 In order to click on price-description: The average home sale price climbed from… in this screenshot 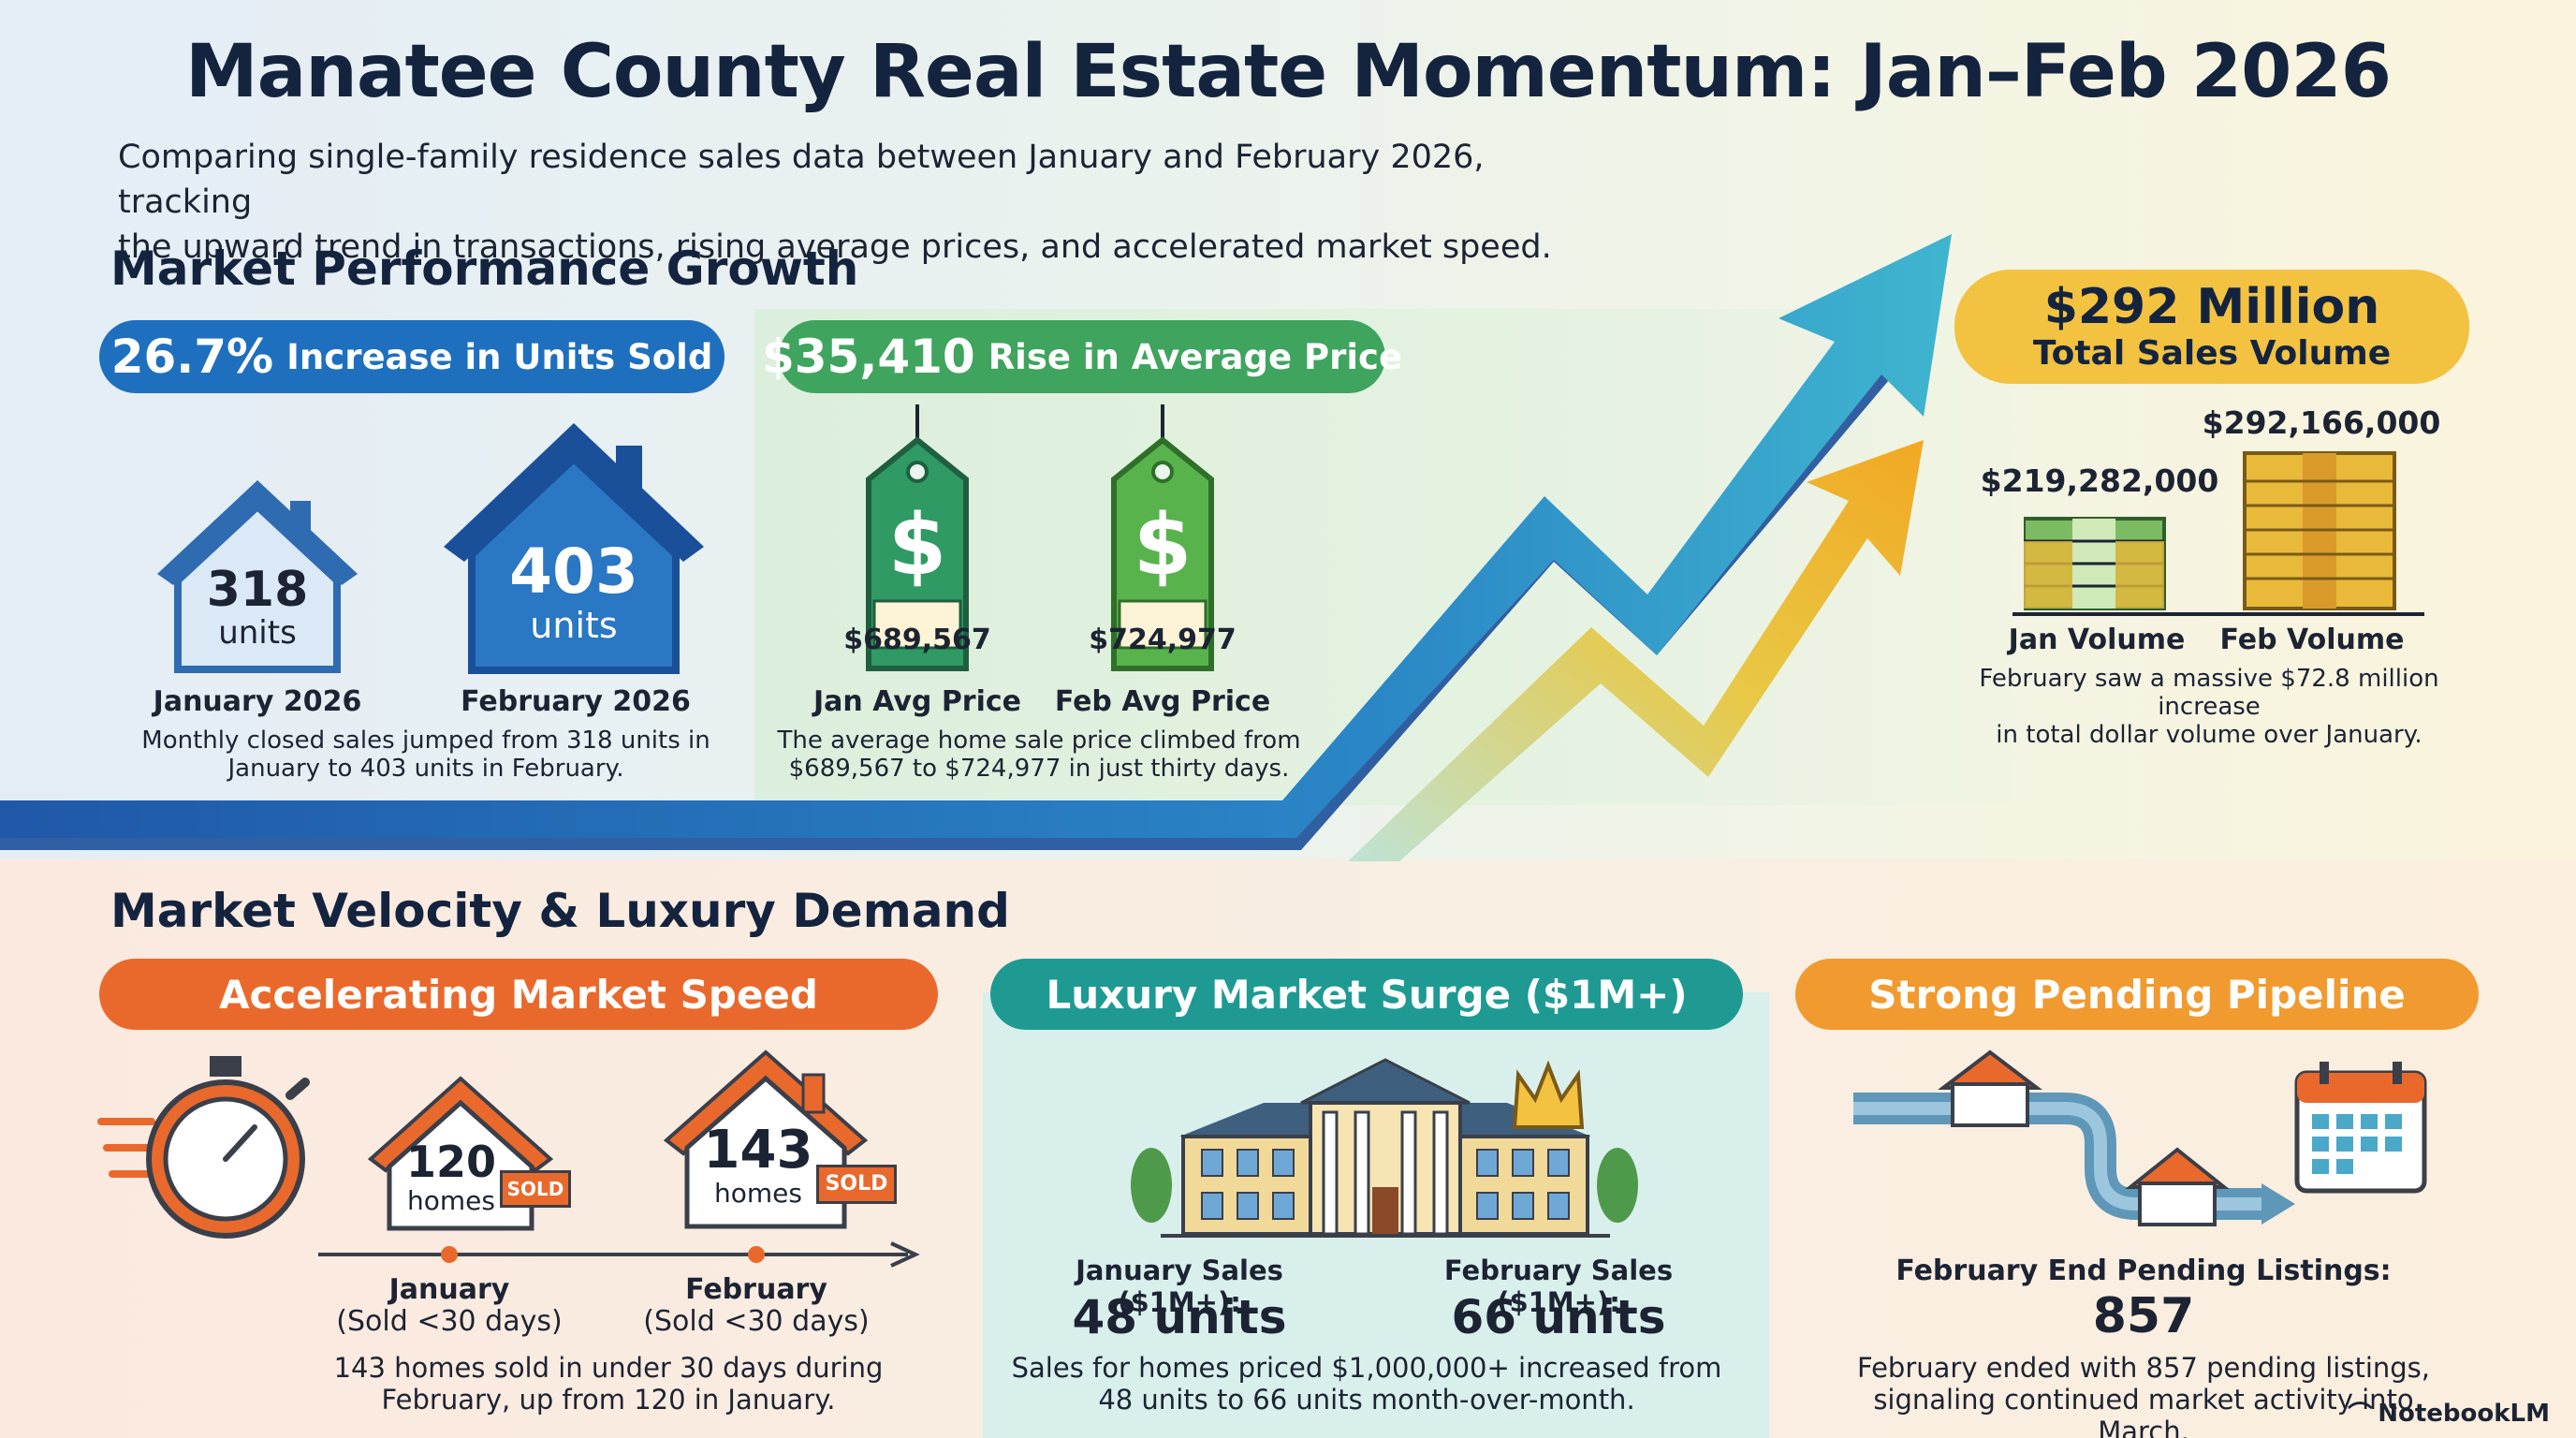, I will do `click(1039, 754)`.